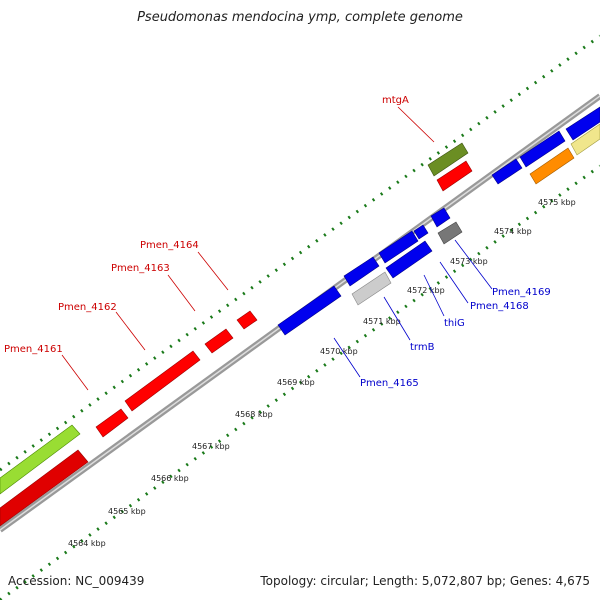 This screenshot has height=600, width=600. What do you see at coordinates (454, 323) in the screenshot?
I see `gene-label-thiG: thiG` at bounding box center [454, 323].